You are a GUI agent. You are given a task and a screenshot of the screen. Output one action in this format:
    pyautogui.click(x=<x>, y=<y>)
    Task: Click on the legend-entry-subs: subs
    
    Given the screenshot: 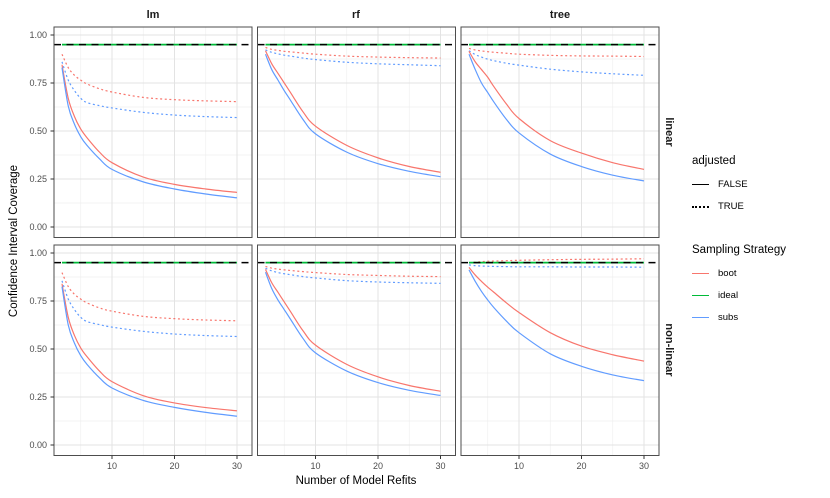 What is the action you would take?
    pyautogui.click(x=739, y=317)
    